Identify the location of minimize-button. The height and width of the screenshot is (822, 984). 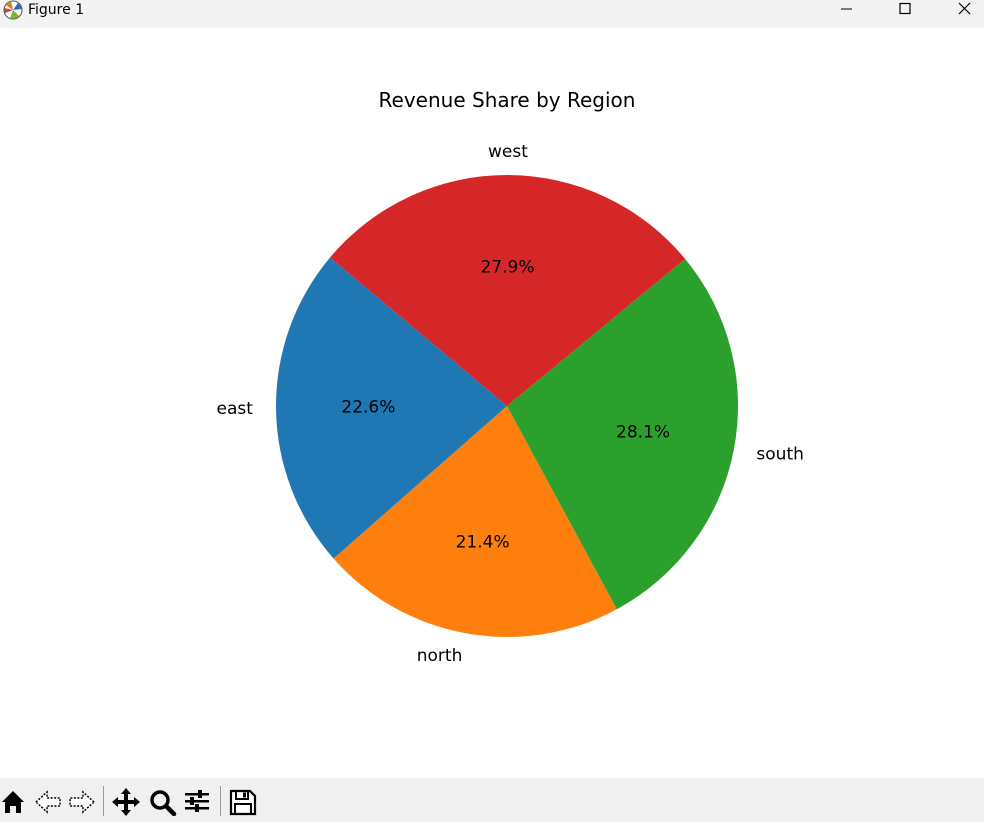
(847, 11).